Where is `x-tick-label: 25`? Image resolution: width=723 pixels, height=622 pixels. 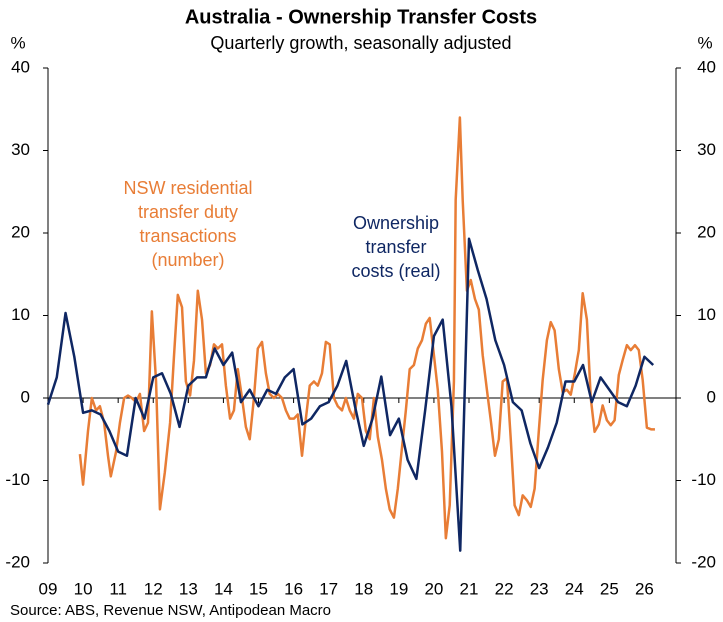 x-tick-label: 25 is located at coordinates (609, 588).